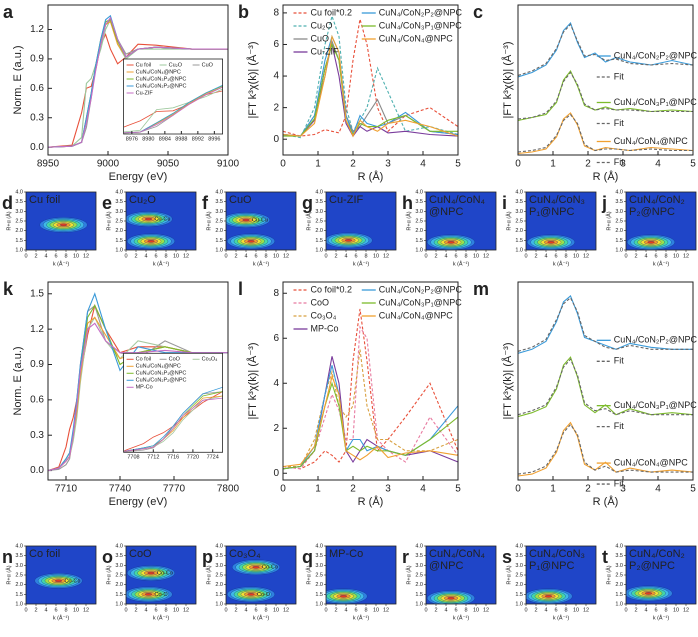 The height and width of the screenshot is (637, 698). What do you see at coordinates (605, 557) in the screenshot?
I see `panel-label: t` at bounding box center [605, 557].